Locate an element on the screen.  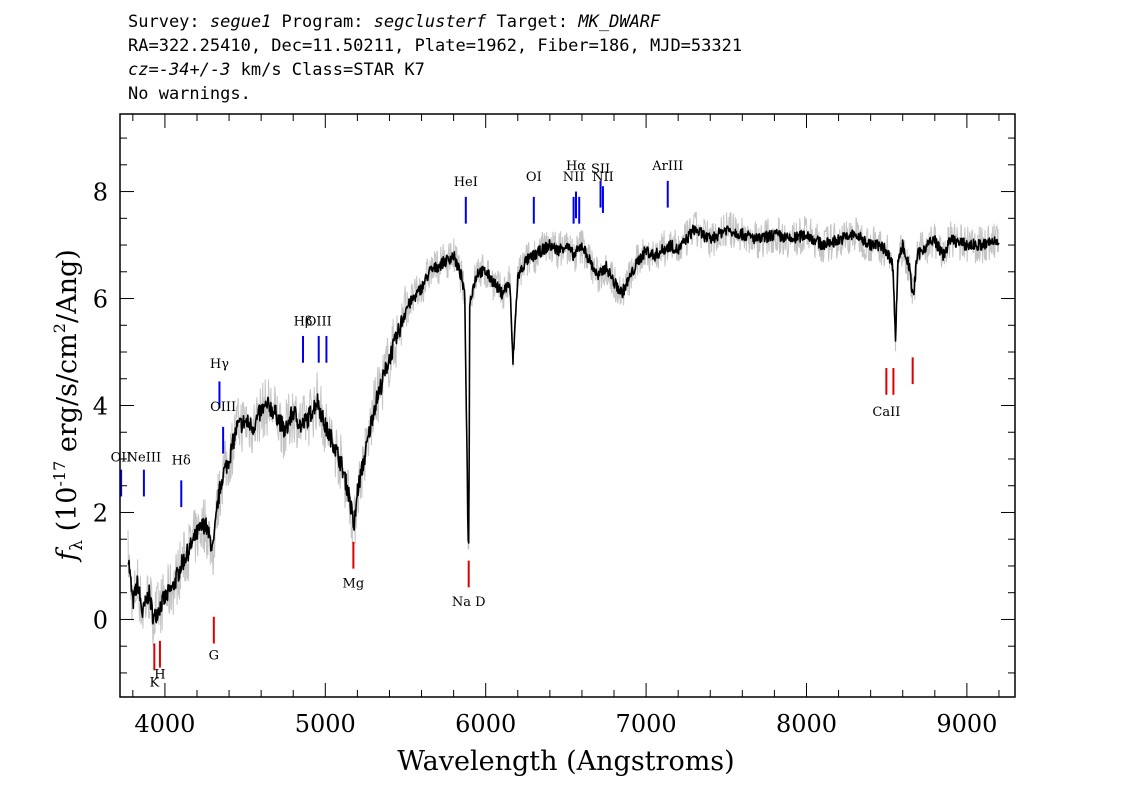
absorption-label-0: K is located at coordinates (154, 682).